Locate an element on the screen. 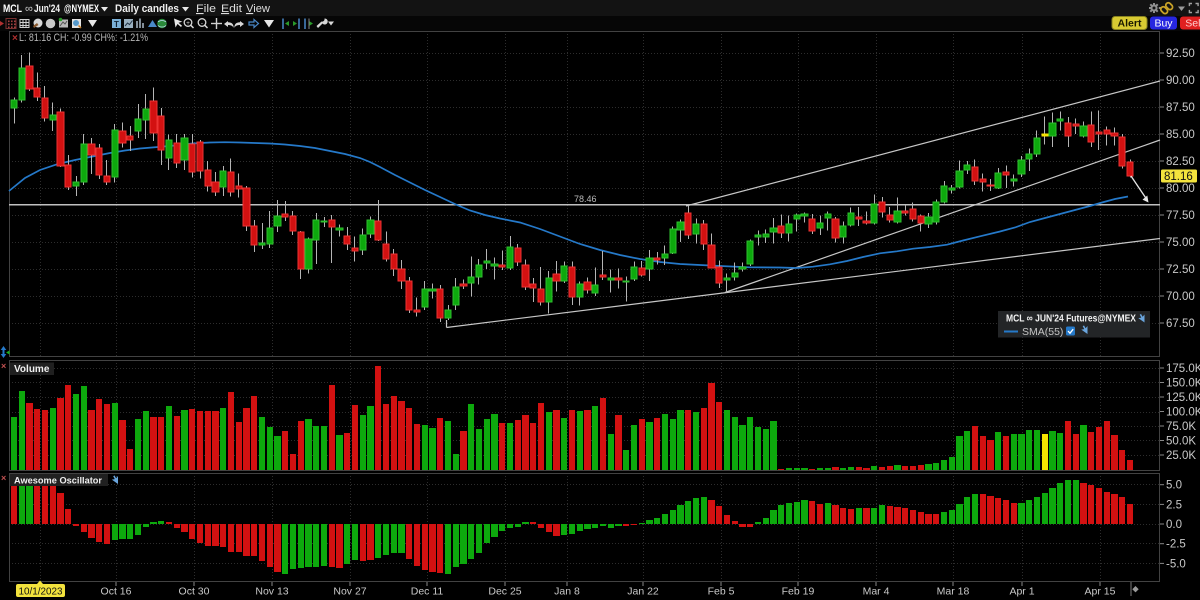 The image size is (1200, 600). svg-text: File is located at coordinates (206, 9).